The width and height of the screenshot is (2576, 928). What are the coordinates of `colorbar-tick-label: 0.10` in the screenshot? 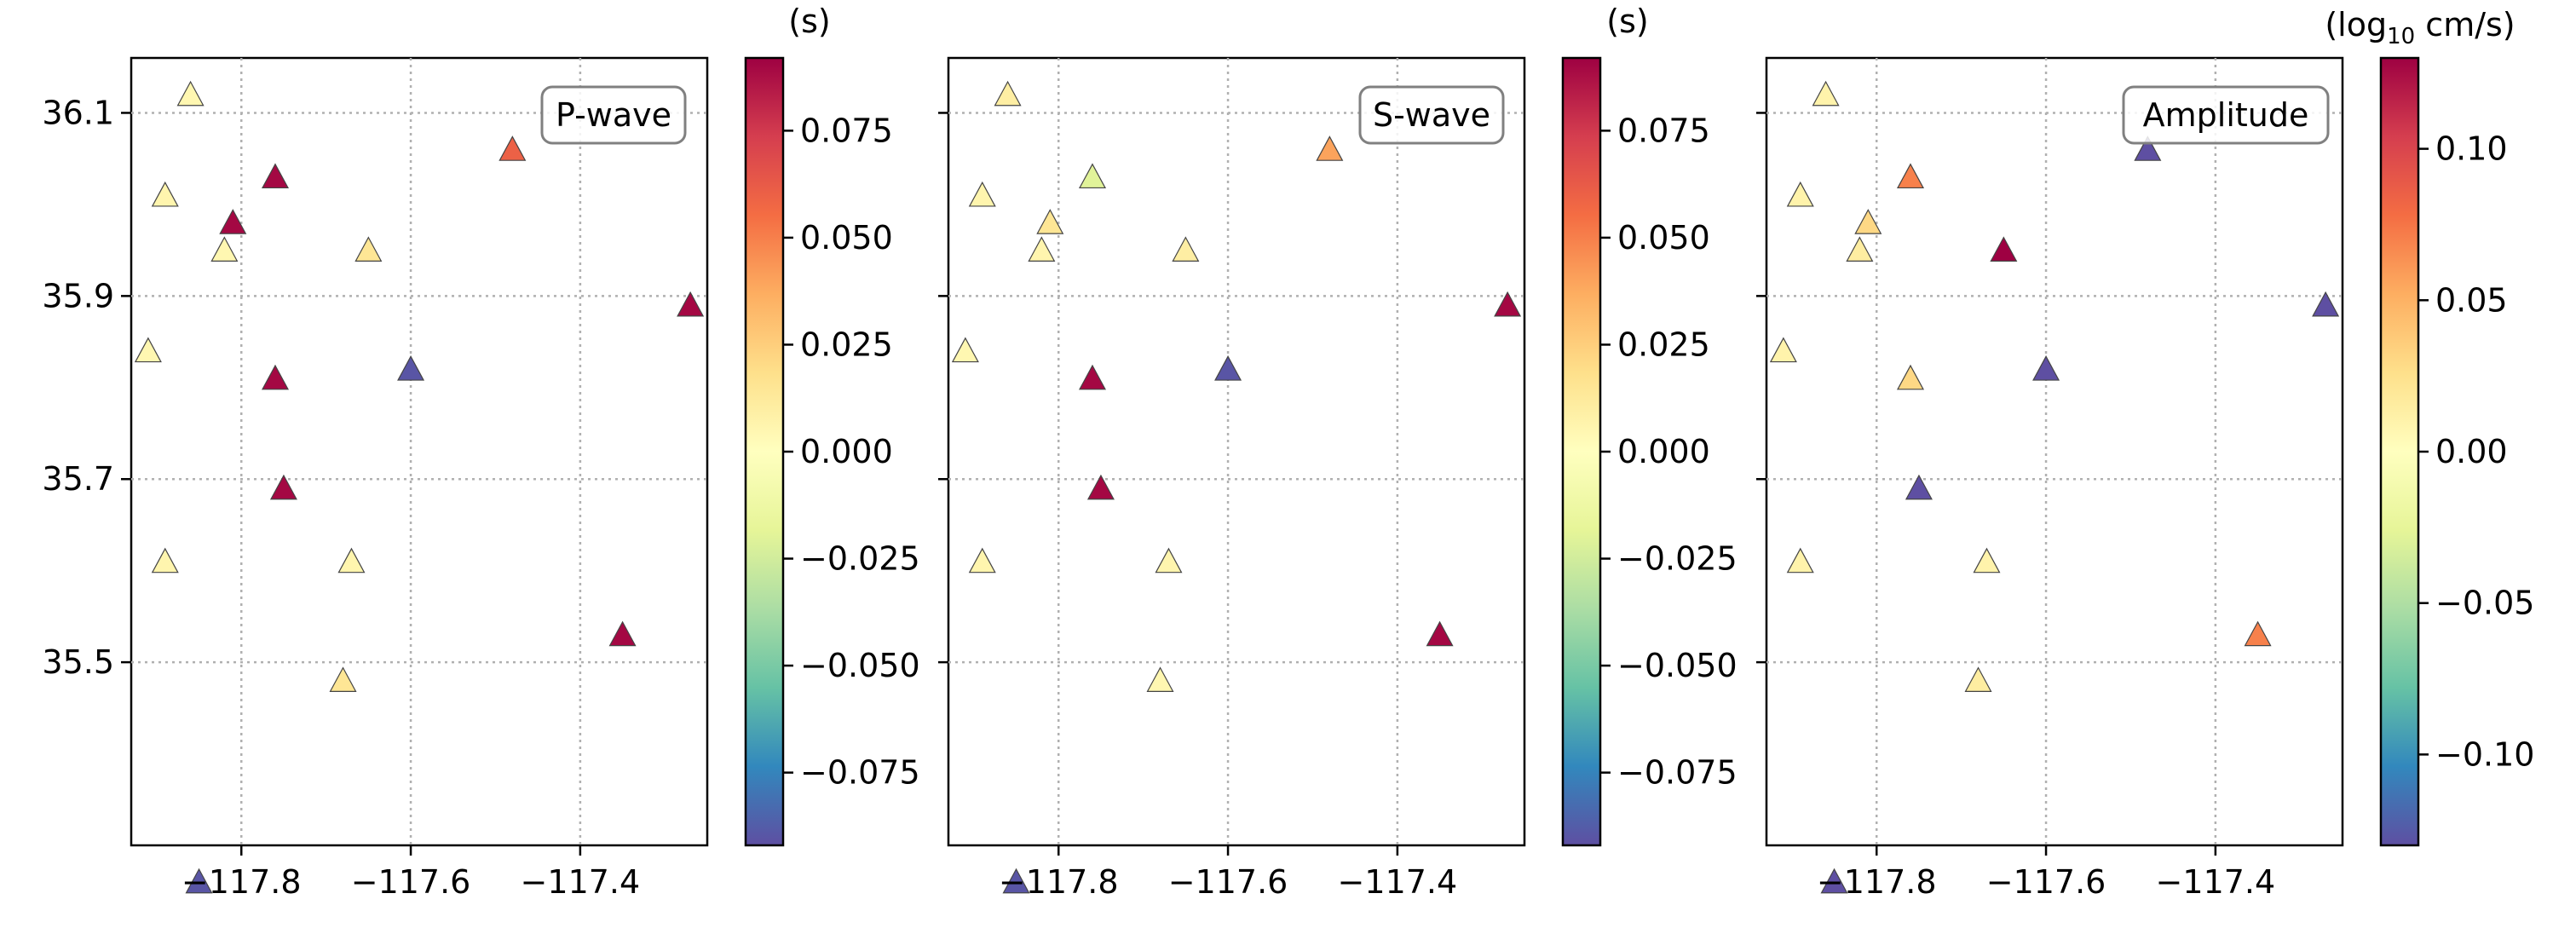 It's located at (2471, 149).